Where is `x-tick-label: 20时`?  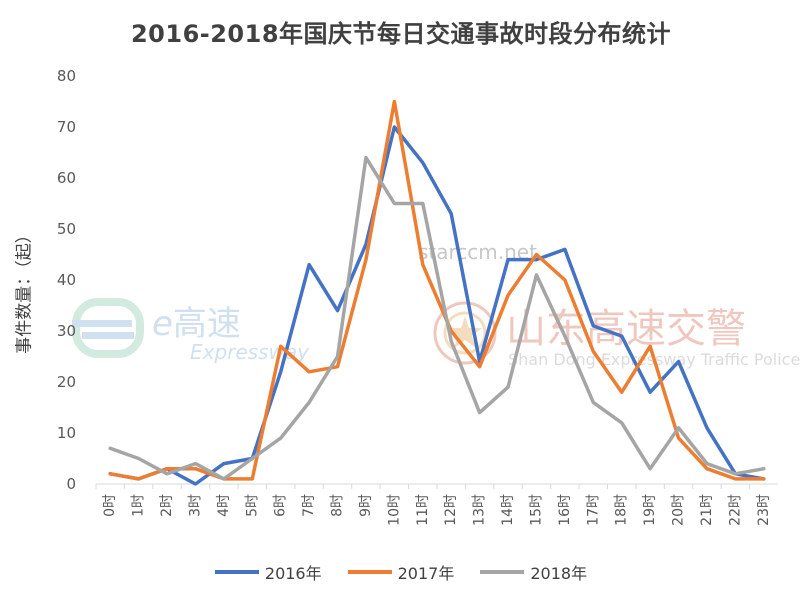
x-tick-label: 20时 is located at coordinates (679, 510).